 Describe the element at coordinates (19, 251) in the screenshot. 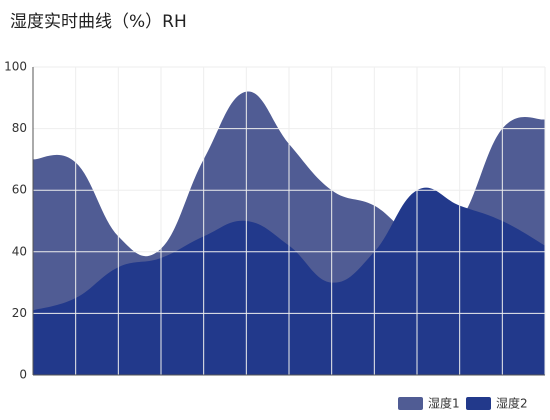

I see `y-tick-label: 40` at that location.